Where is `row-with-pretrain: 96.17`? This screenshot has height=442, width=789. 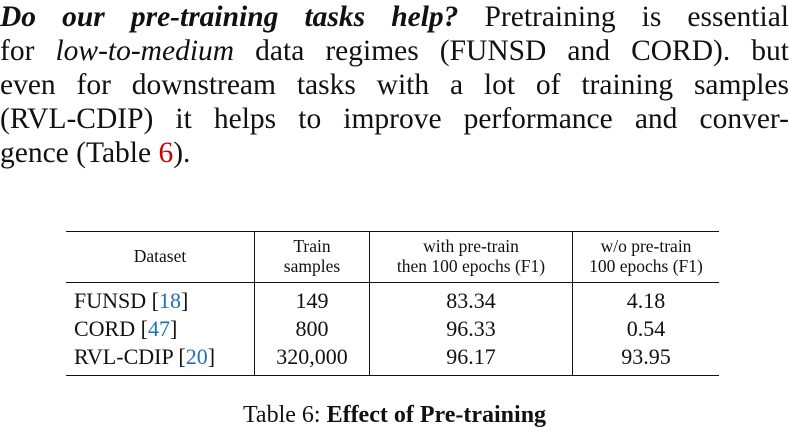 row-with-pretrain: 96.17 is located at coordinates (471, 359).